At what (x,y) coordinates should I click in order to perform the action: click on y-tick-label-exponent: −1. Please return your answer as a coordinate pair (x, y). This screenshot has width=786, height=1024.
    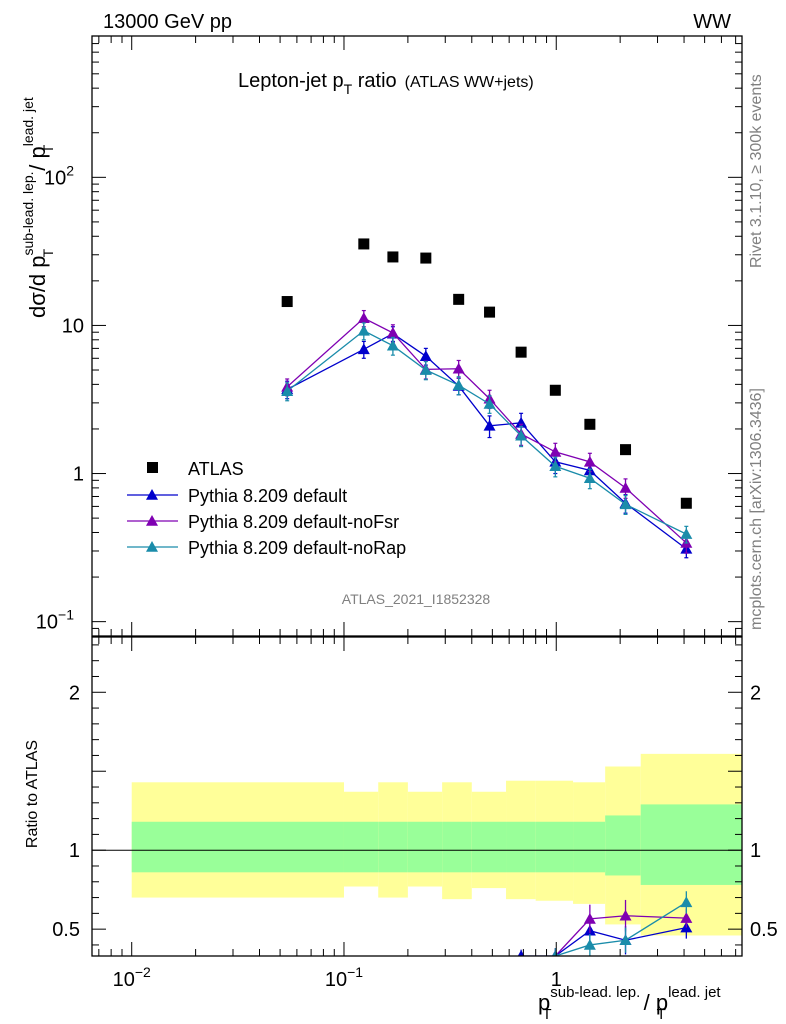
    Looking at the image, I should click on (66, 615).